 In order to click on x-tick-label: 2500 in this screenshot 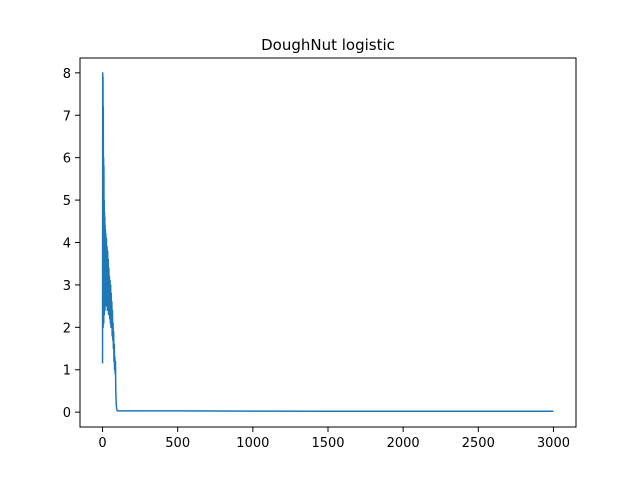, I will do `click(478, 443)`.